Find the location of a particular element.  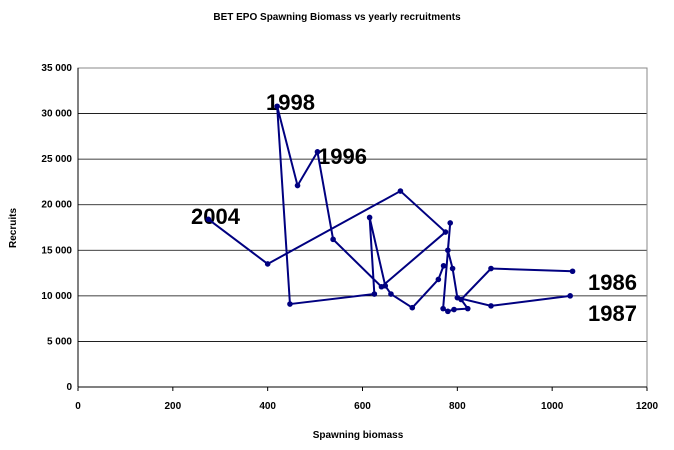

y-tick-label: 20 000 is located at coordinates (56, 205).